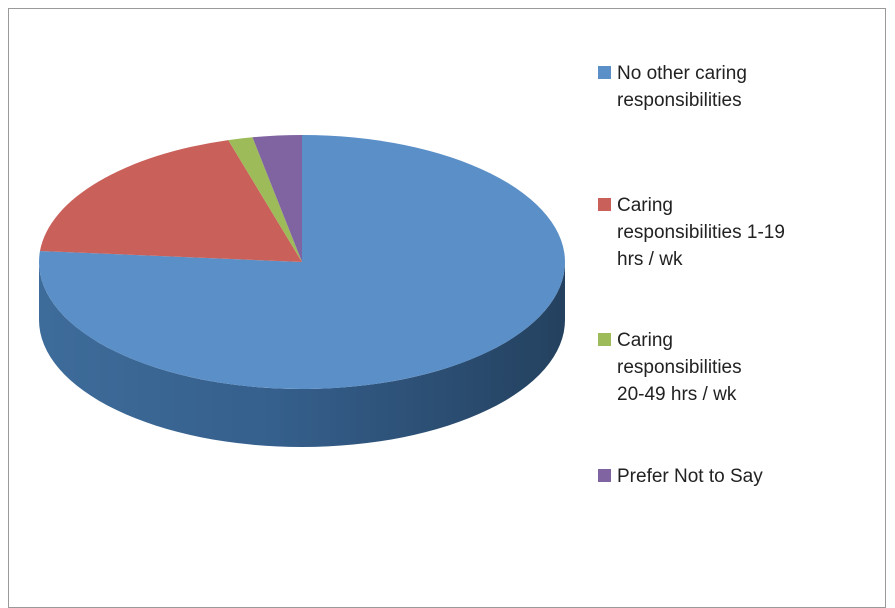 The width and height of the screenshot is (895, 608). What do you see at coordinates (682, 87) in the screenshot?
I see `legend-label: No other caring responsibilities` at bounding box center [682, 87].